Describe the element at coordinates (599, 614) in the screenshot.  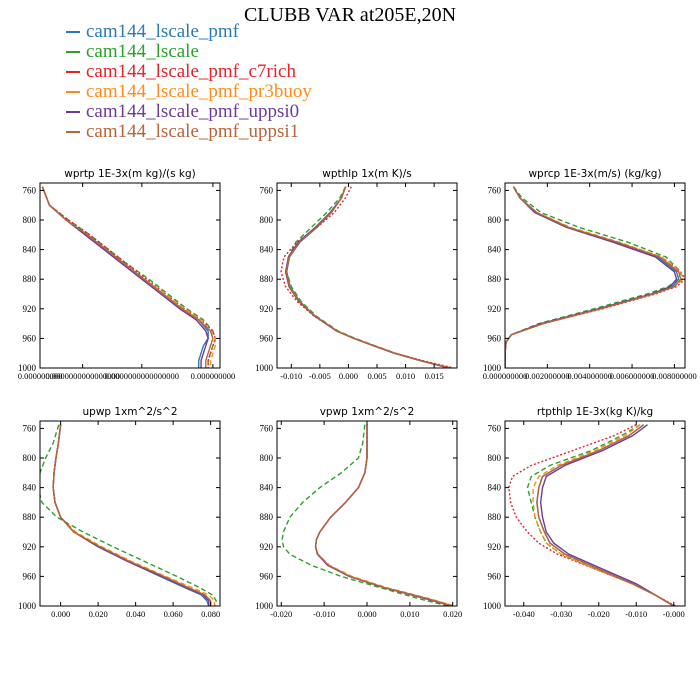
I see `x-tick-label: -0.020` at that location.